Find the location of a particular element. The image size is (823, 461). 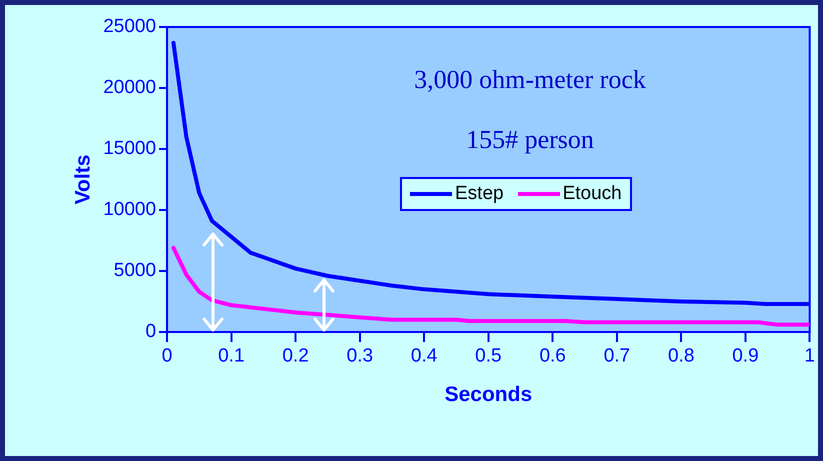

x-tick-label: 0.6 is located at coordinates (552, 356).